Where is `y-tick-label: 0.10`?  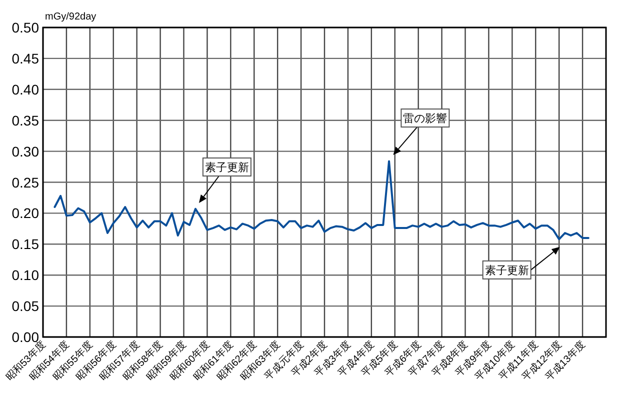
y-tick-label: 0.10 is located at coordinates (26, 275).